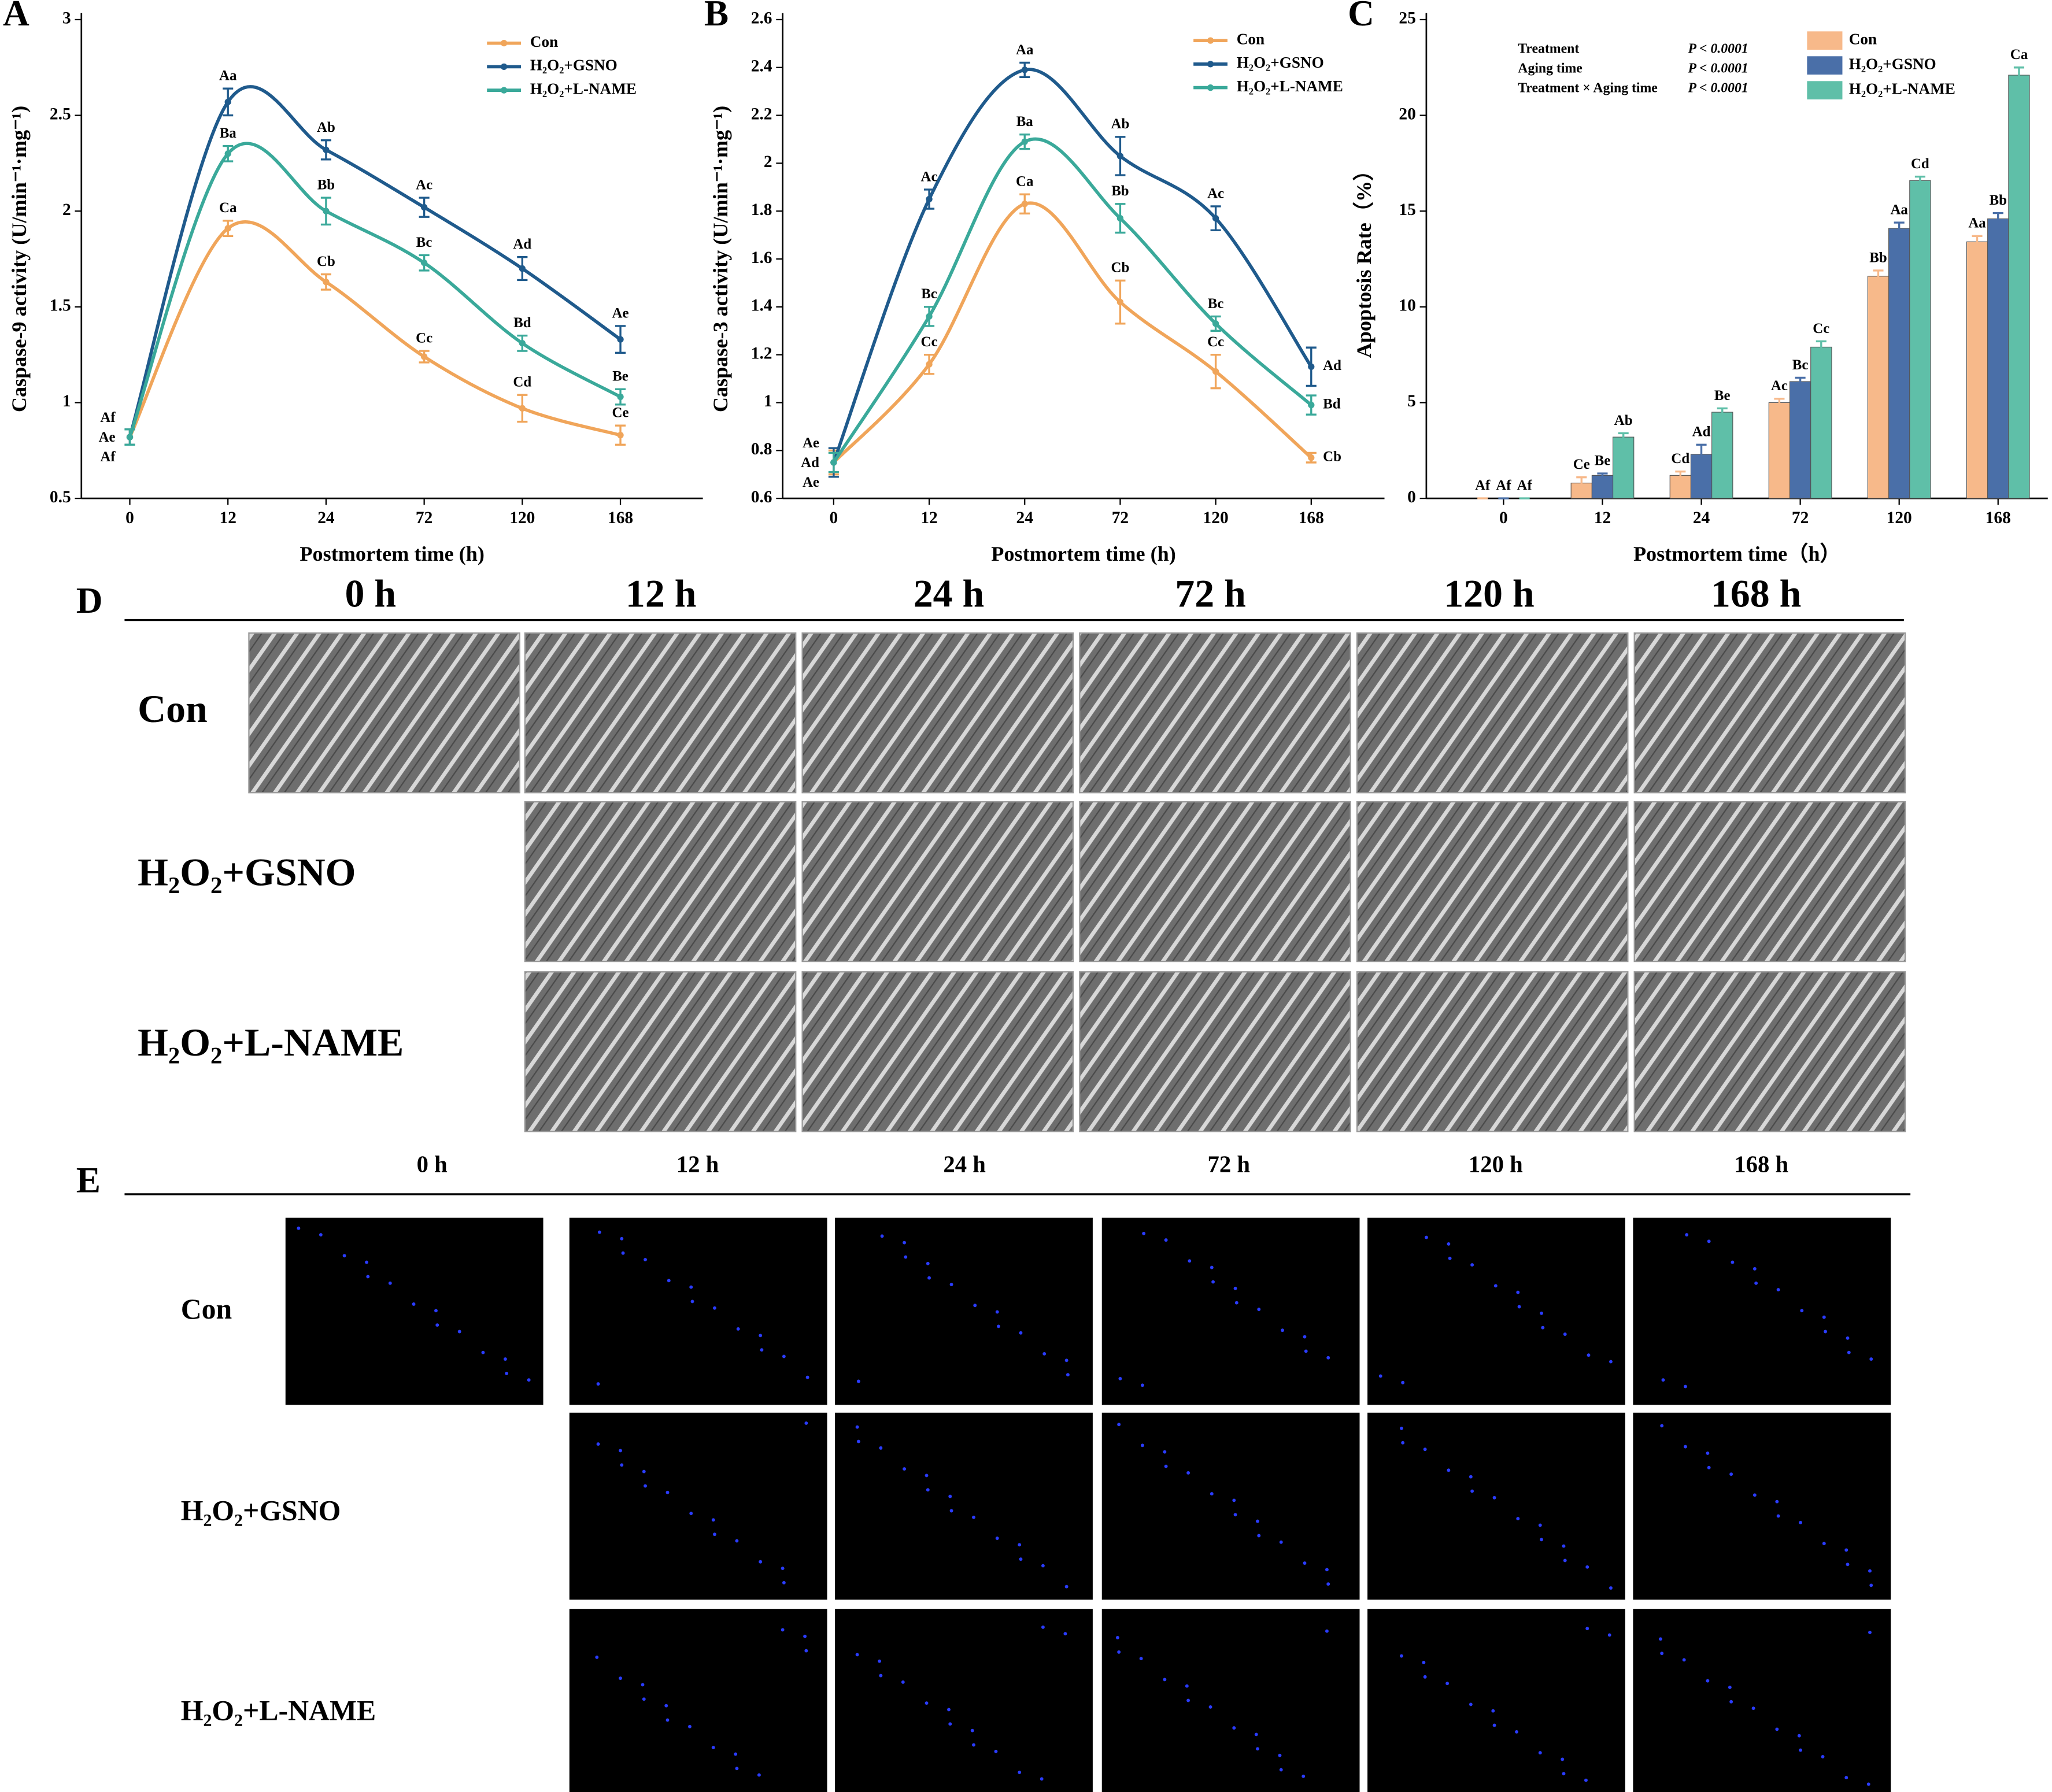 The width and height of the screenshot is (2052, 1792). What do you see at coordinates (1407, 210) in the screenshot?
I see `y-tick-label: 15` at bounding box center [1407, 210].